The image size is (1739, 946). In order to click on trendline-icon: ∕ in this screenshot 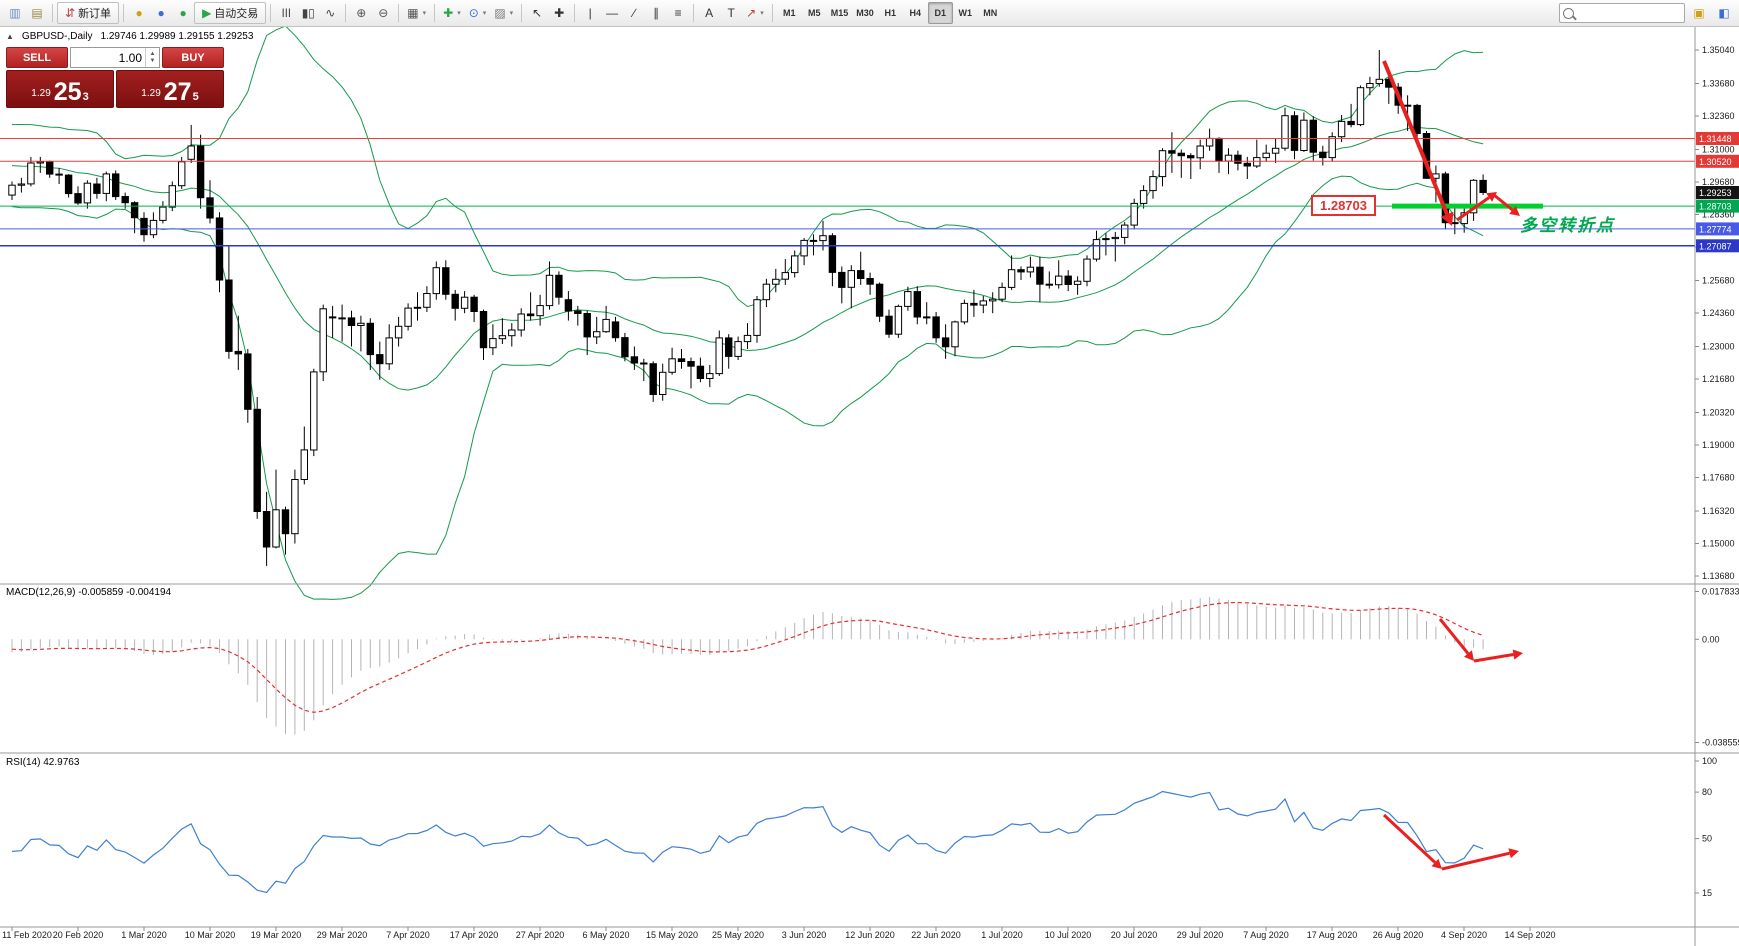, I will do `click(634, 13)`.